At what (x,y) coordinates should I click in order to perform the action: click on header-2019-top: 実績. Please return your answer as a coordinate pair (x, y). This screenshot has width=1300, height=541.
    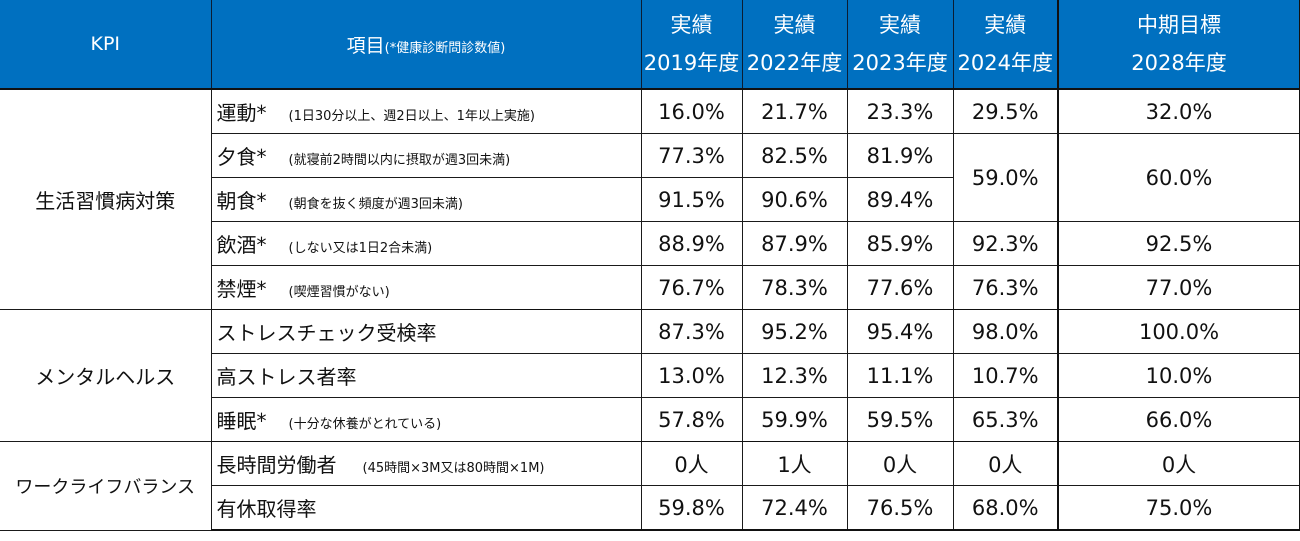
    Looking at the image, I should click on (691, 25).